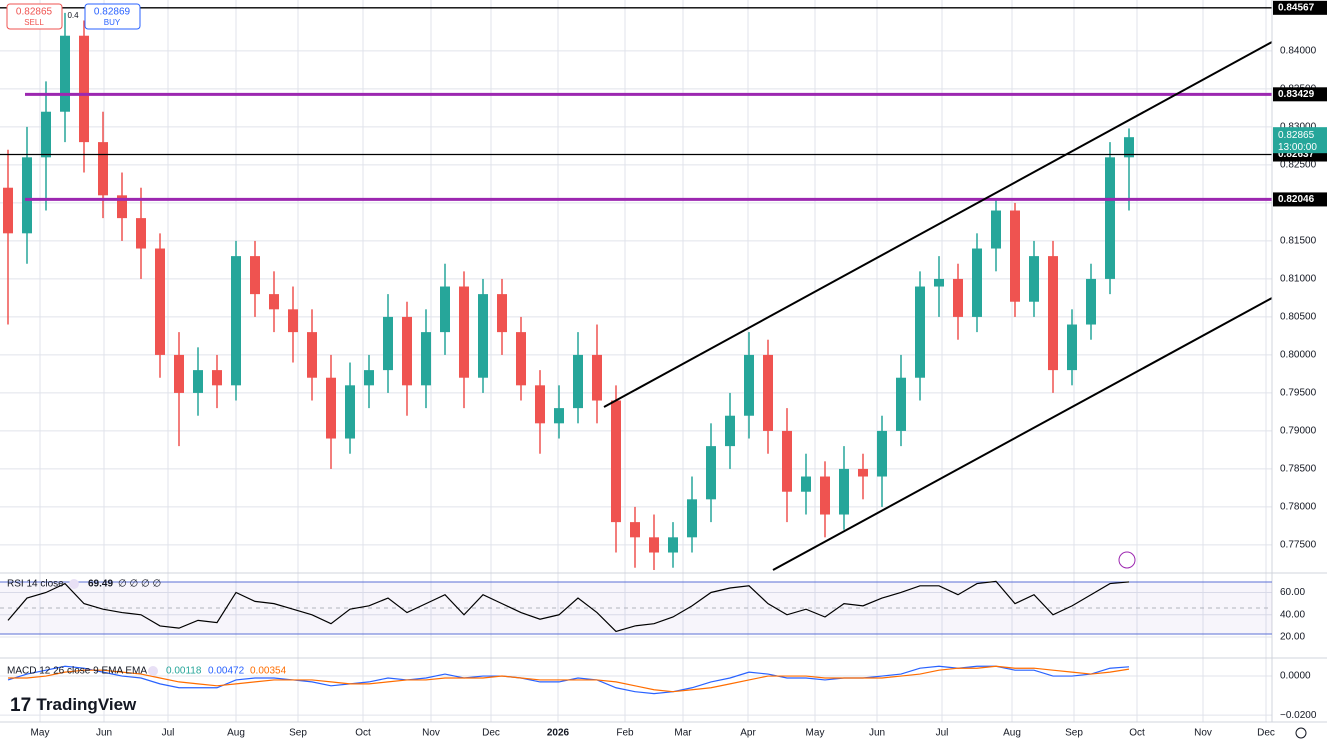 The image size is (1327, 743). What do you see at coordinates (1297, 147) in the screenshot?
I see `price-tag-countdown: 13:00:00` at bounding box center [1297, 147].